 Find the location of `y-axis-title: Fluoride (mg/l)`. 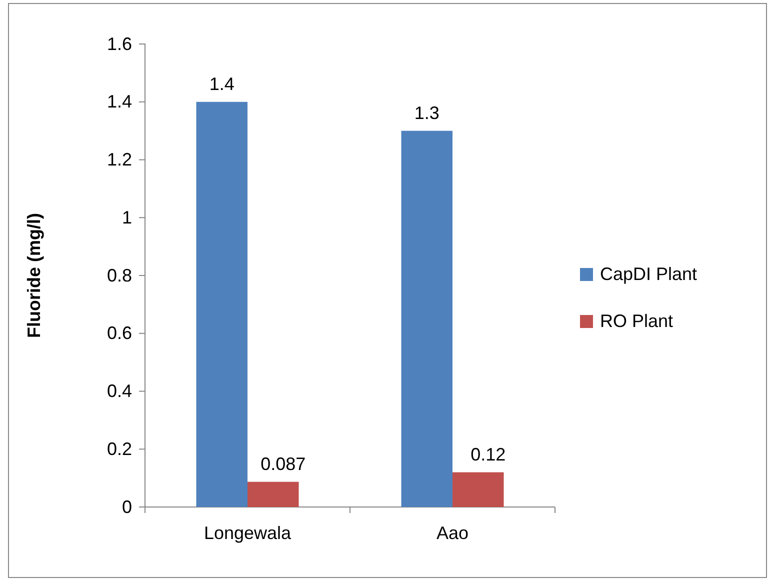

y-axis-title: Fluoride (mg/l) is located at coordinates (34, 275).